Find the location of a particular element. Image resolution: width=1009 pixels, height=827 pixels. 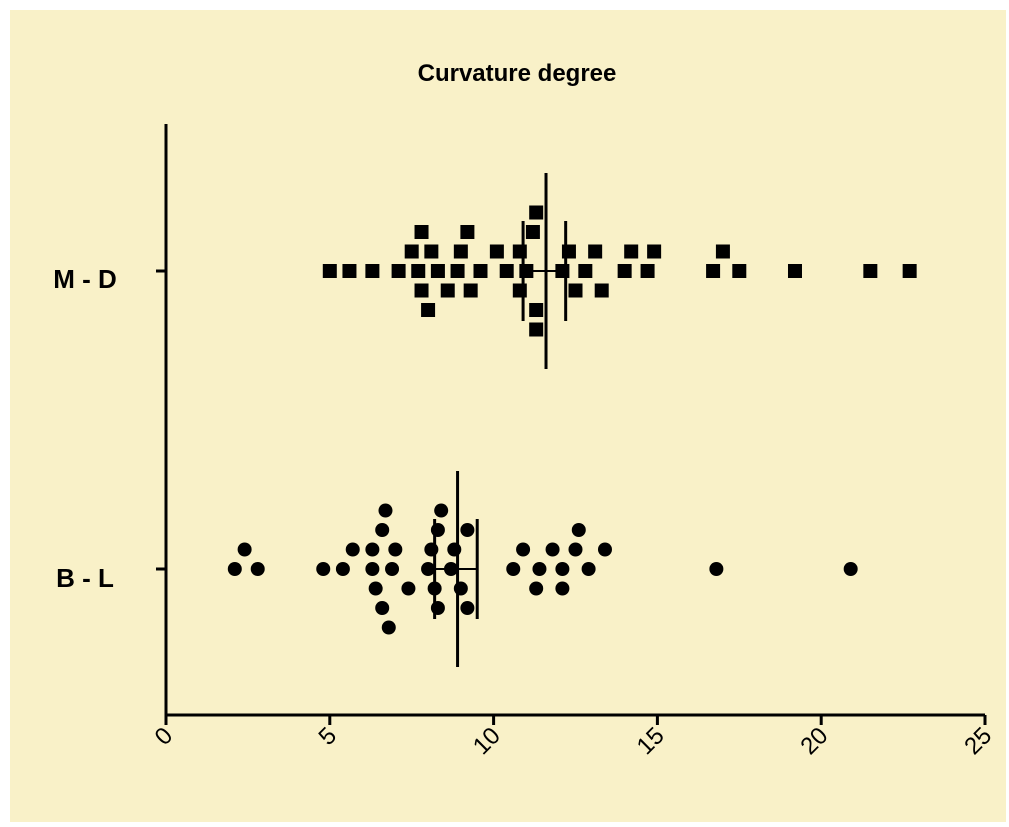

chart-title: Curvature degree is located at coordinates (517, 73).